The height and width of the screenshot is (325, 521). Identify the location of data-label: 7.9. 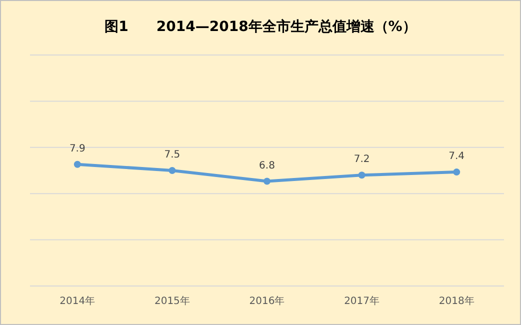
(77, 148).